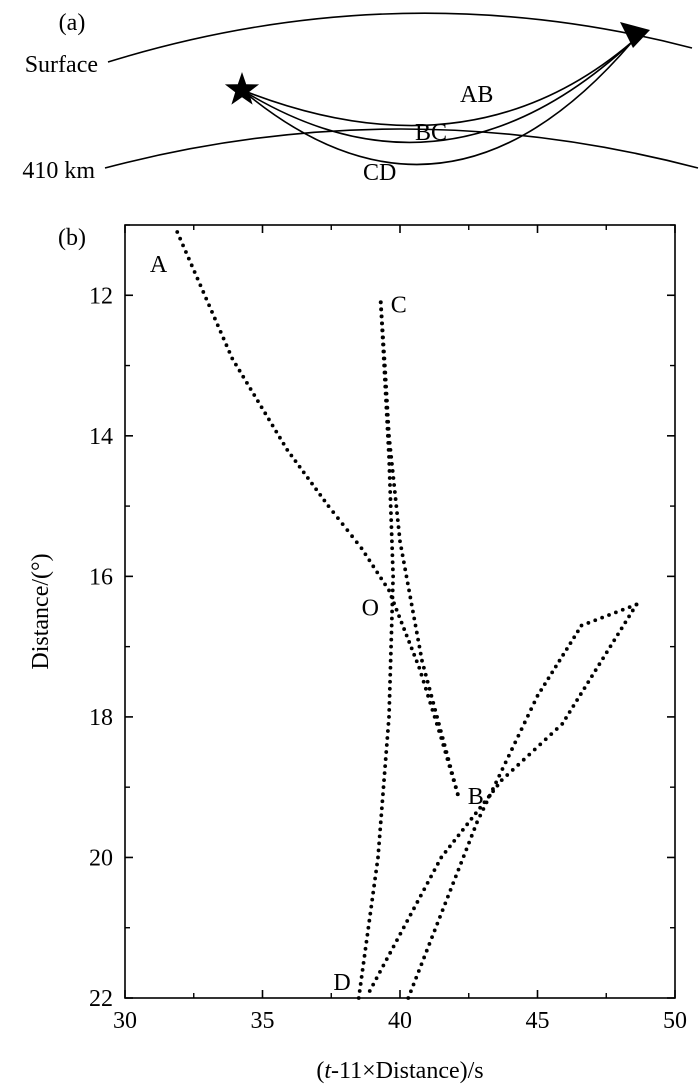  I want to click on x-tick-label: 30, so click(125, 1021).